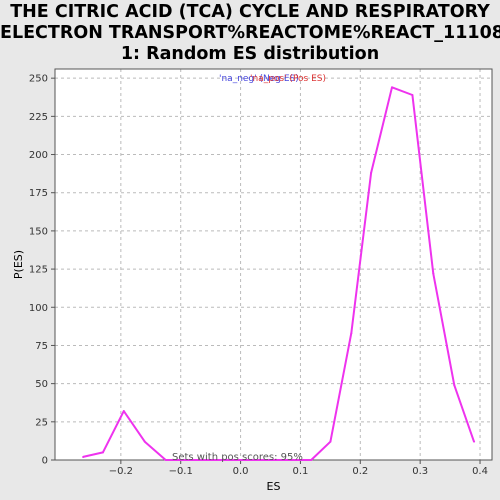 Image resolution: width=500 pixels, height=500 pixels. What do you see at coordinates (38, 117) in the screenshot?
I see `y-tick-label: 225` at bounding box center [38, 117].